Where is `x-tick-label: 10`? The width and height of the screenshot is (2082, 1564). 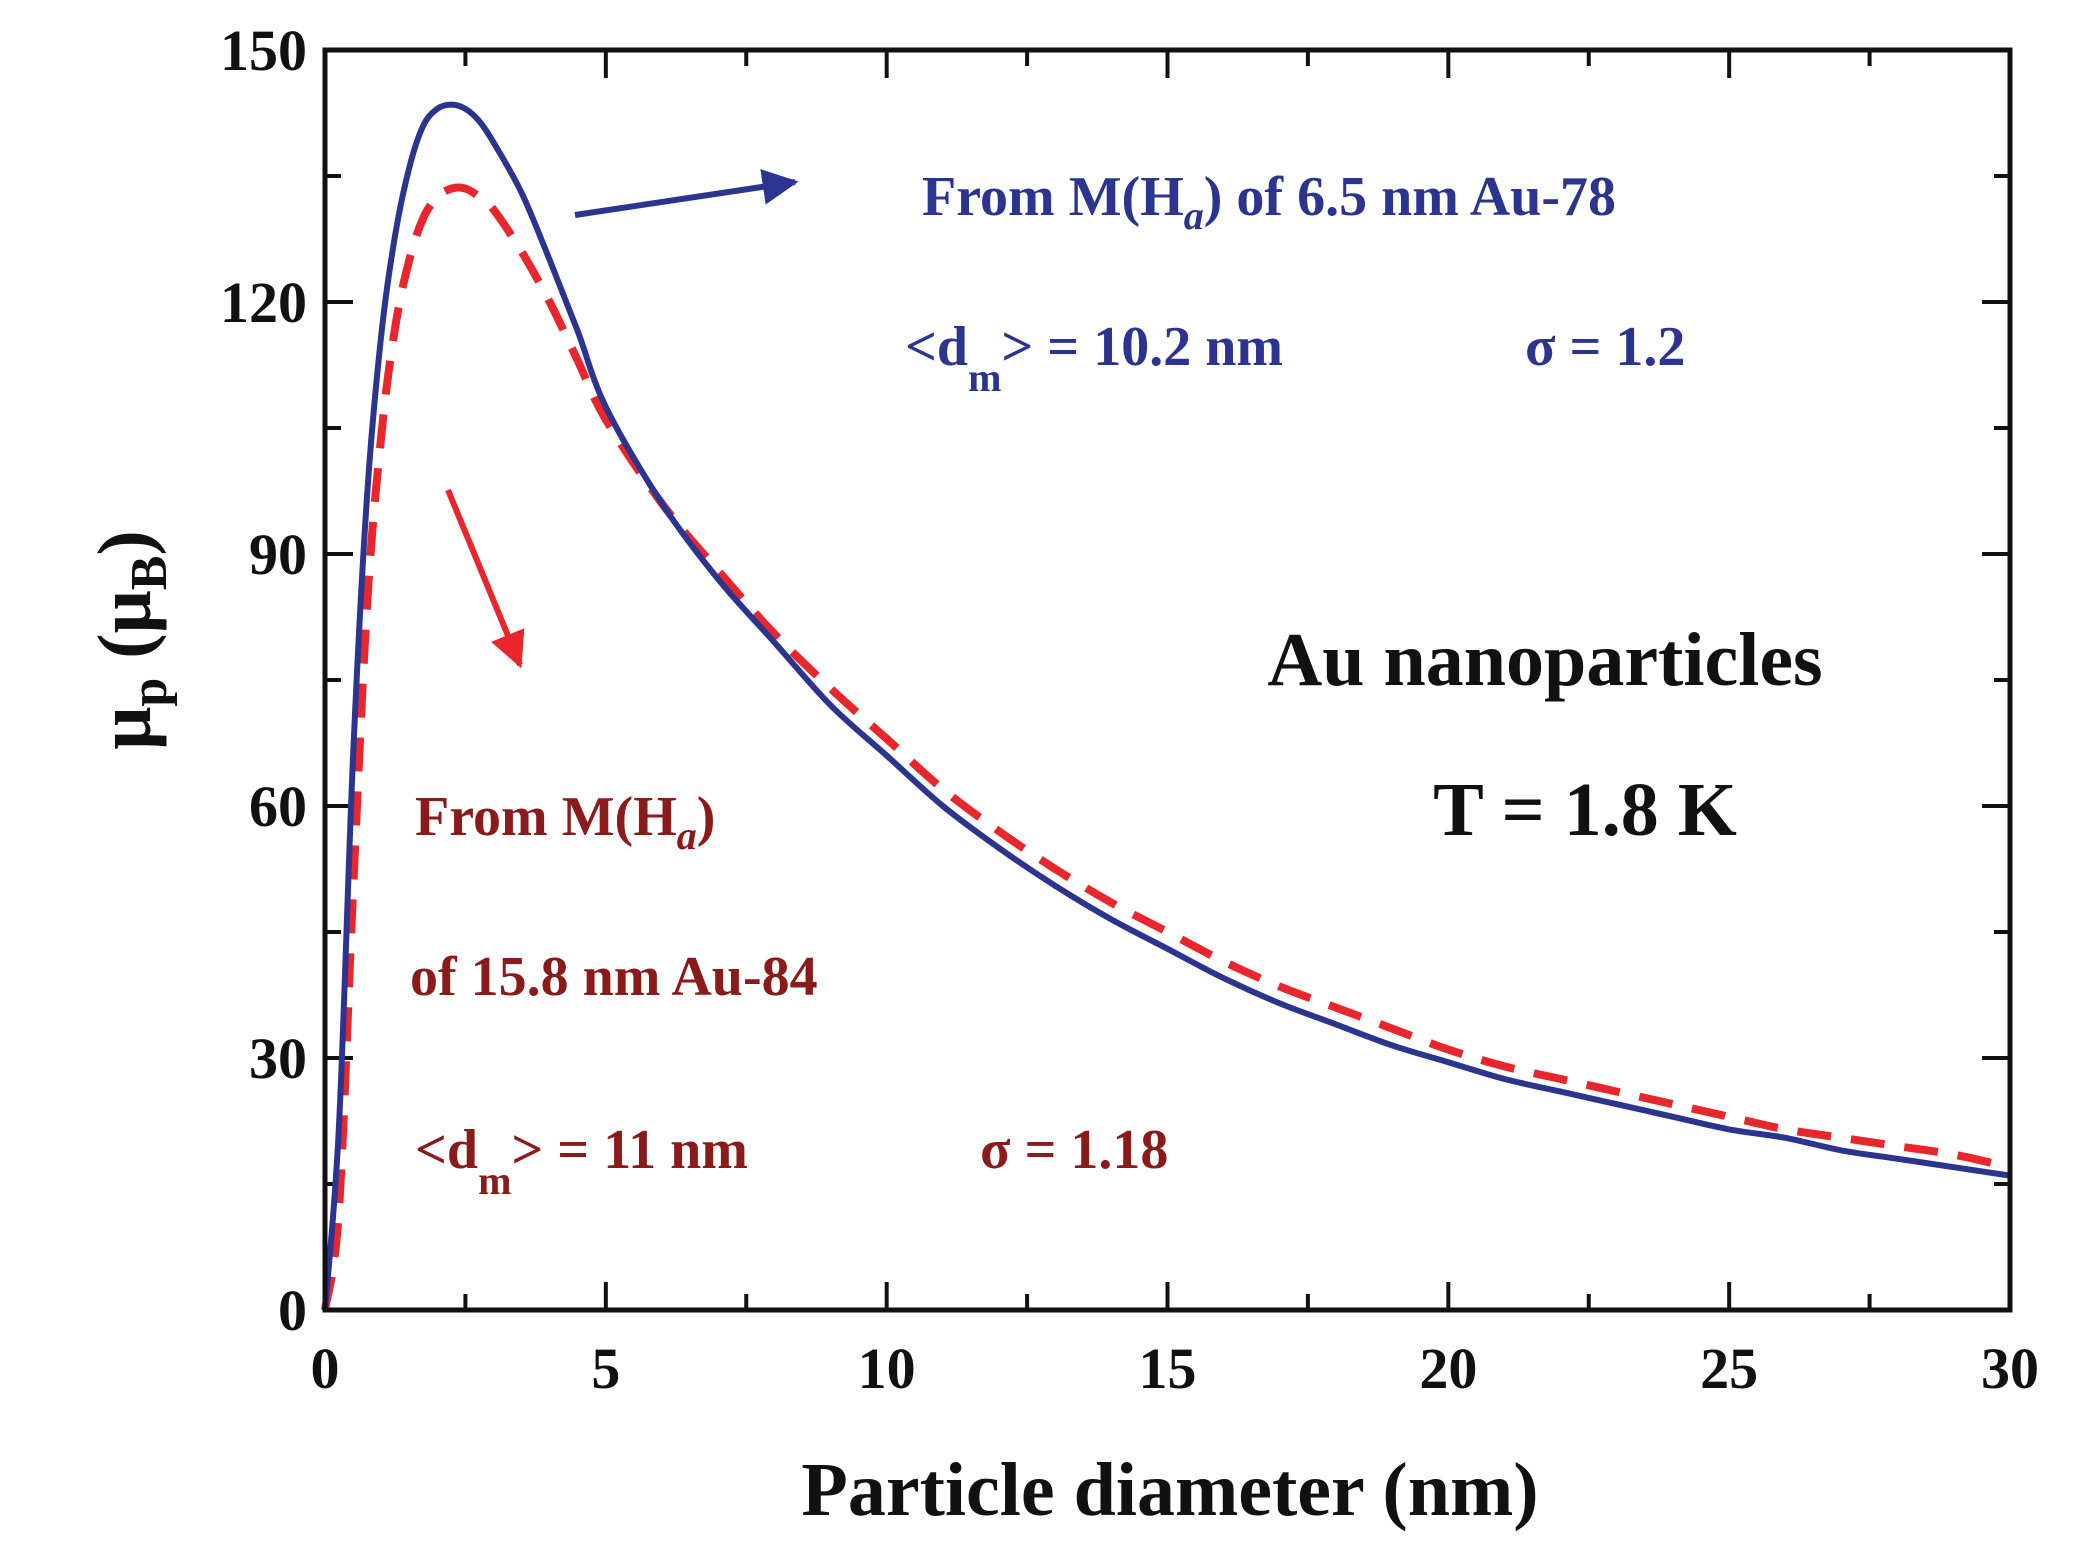
x-tick-label: 10 is located at coordinates (887, 1368).